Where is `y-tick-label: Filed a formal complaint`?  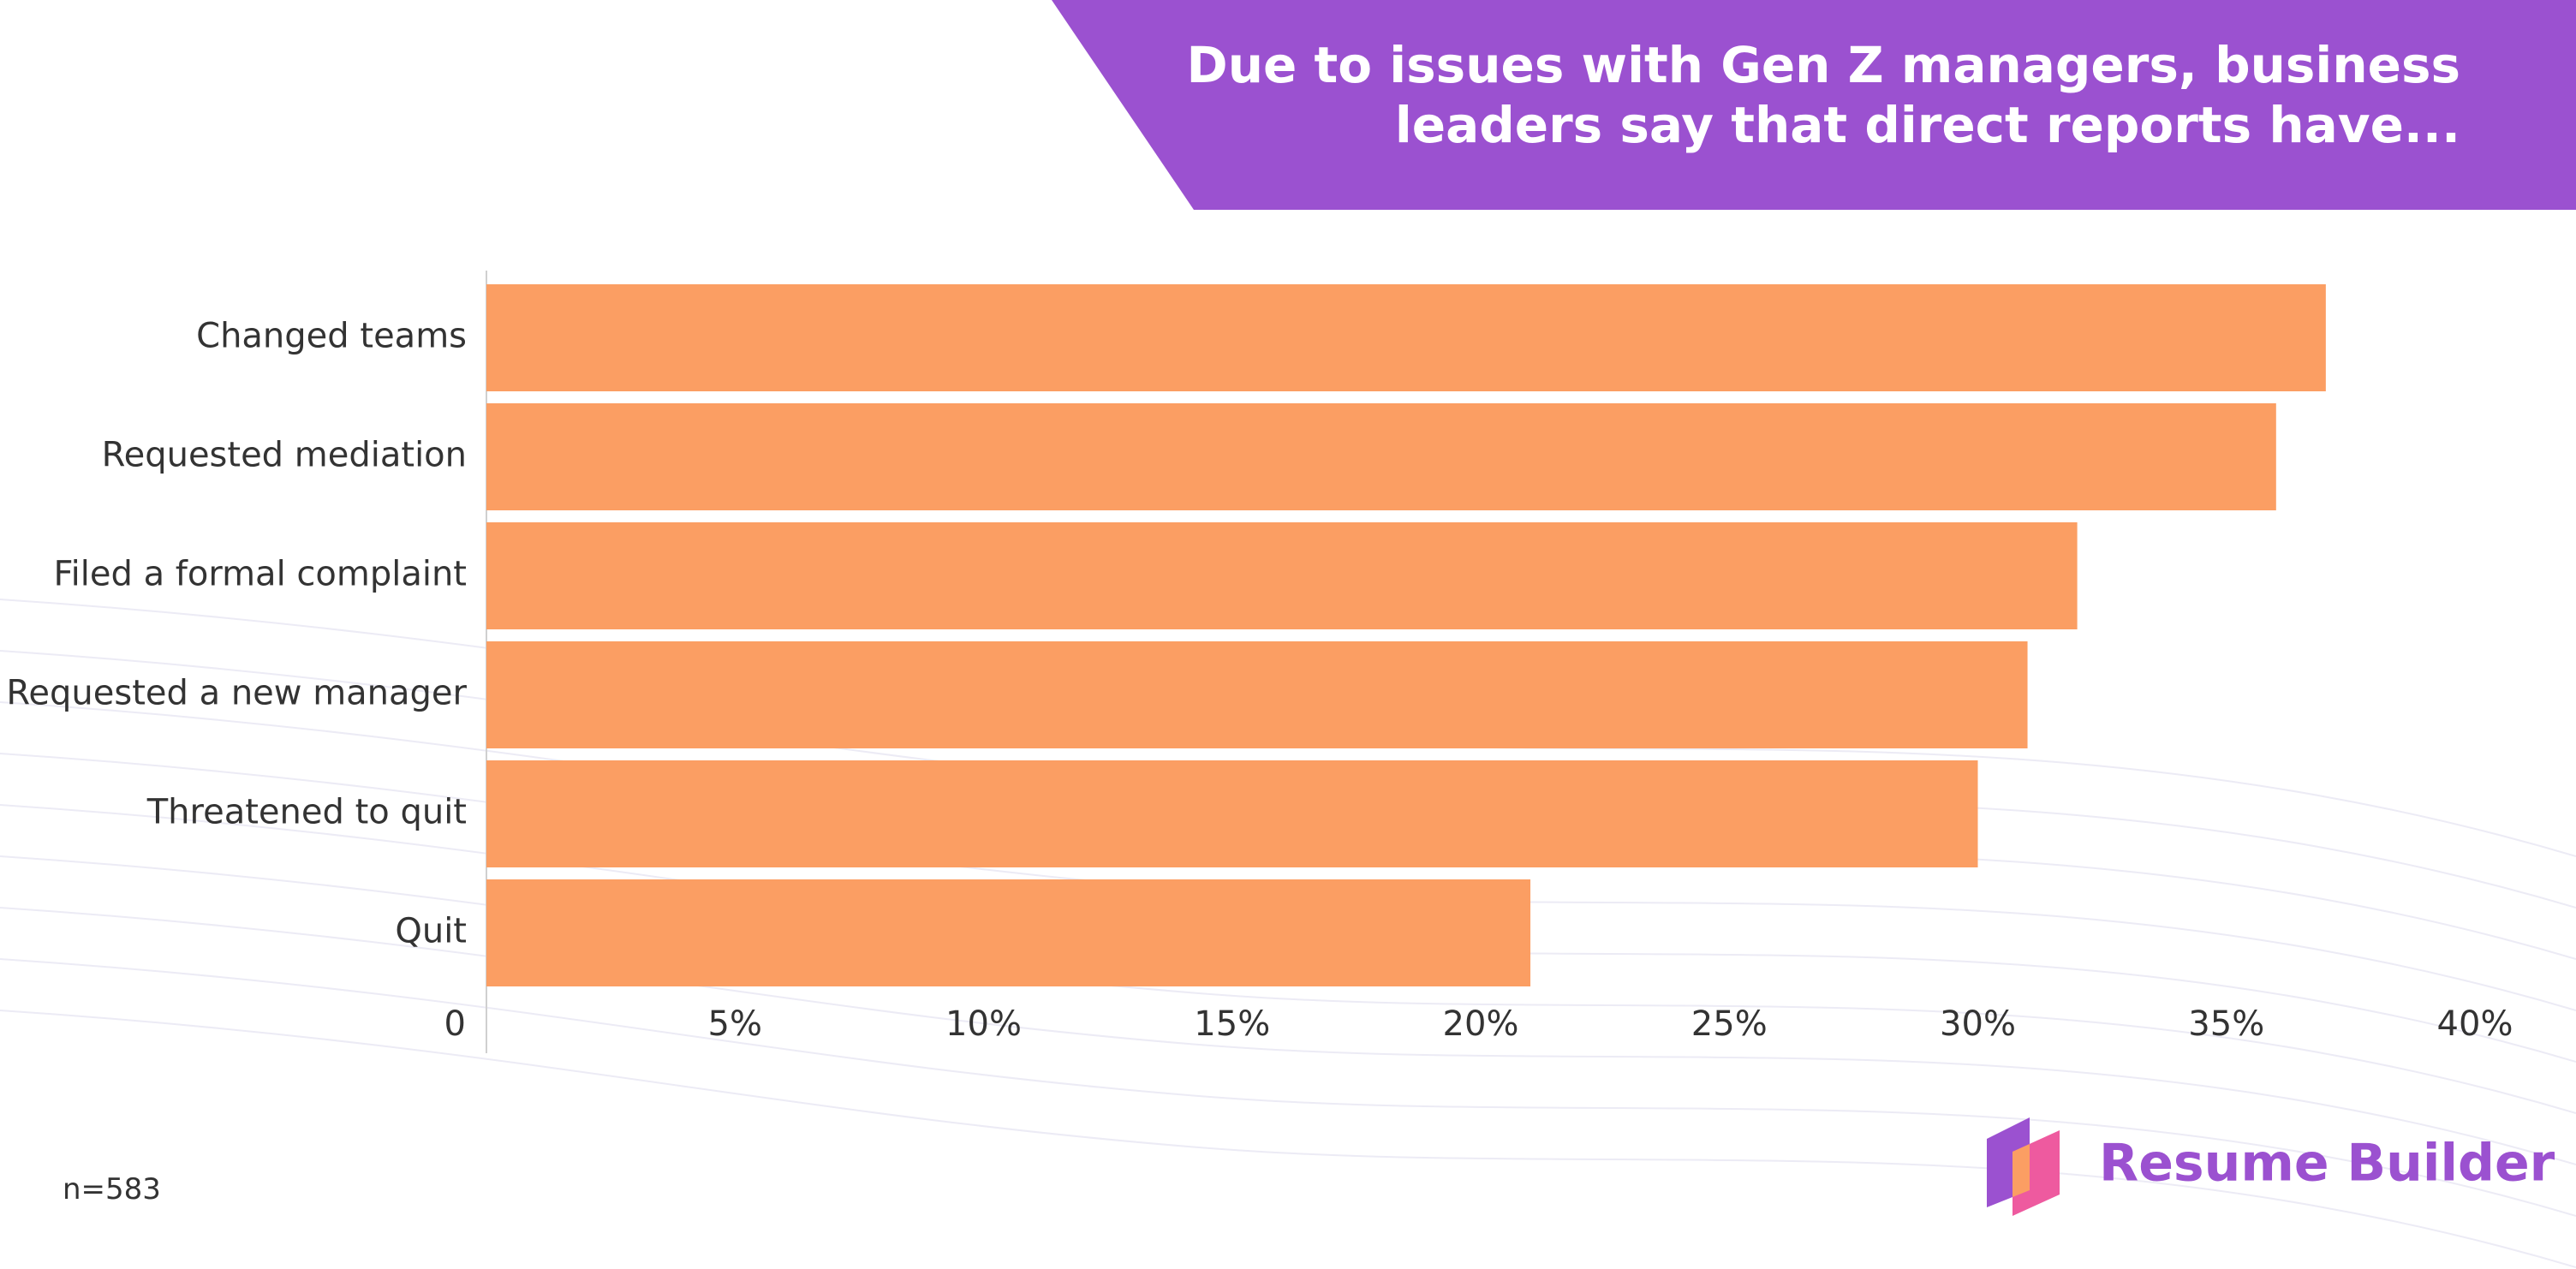
y-tick-label: Filed a formal complaint is located at coordinates (261, 574).